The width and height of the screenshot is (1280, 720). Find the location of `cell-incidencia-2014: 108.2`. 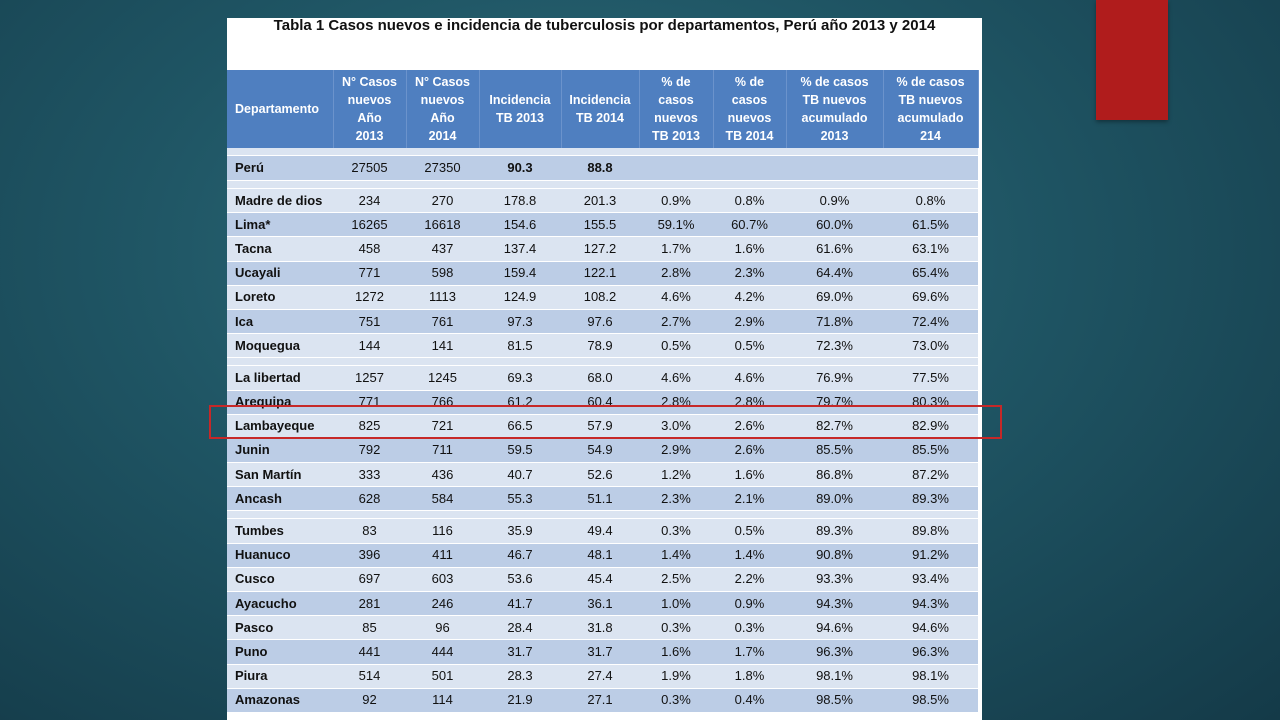

cell-incidencia-2014: 108.2 is located at coordinates (600, 297).